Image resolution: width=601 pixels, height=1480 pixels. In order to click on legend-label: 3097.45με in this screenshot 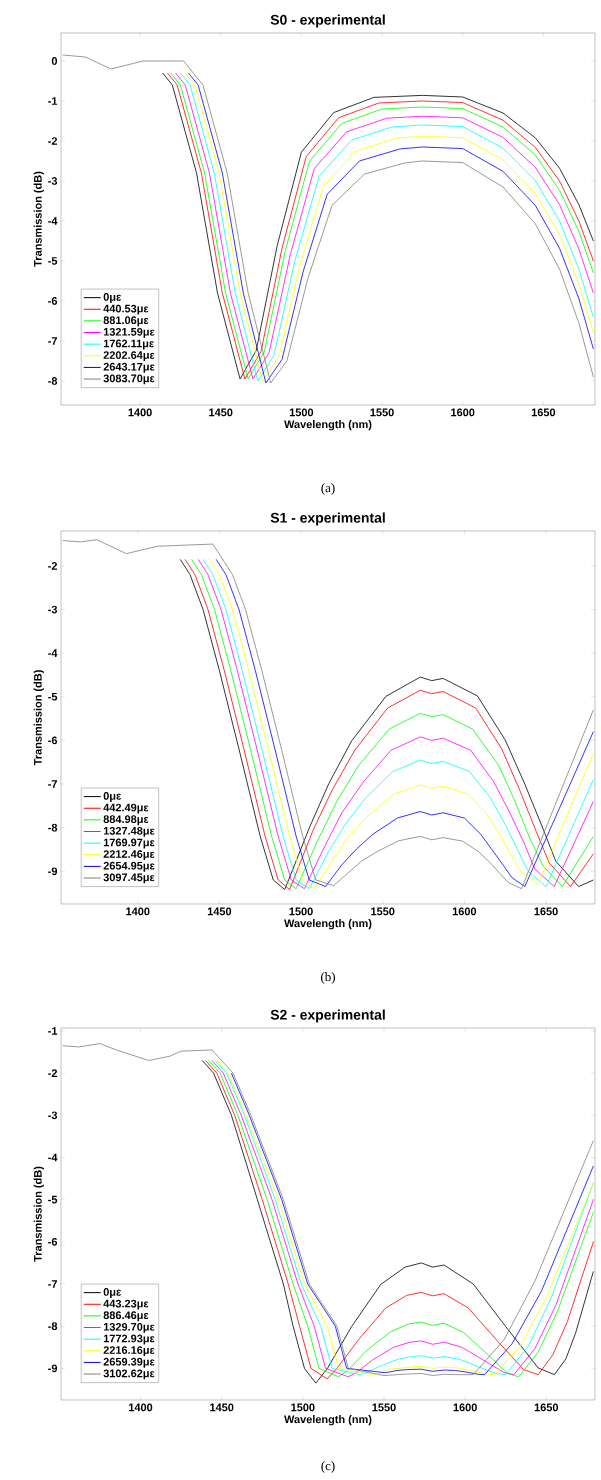, I will do `click(129, 878)`.